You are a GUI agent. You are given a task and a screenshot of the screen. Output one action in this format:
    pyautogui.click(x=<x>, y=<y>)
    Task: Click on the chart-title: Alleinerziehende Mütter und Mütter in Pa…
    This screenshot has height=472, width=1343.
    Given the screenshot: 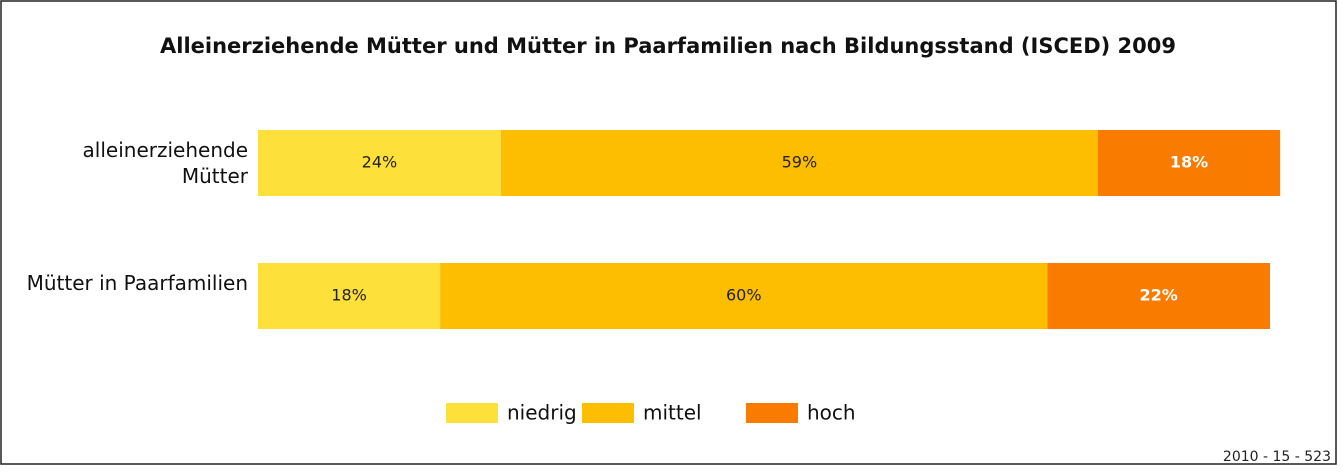 What is the action you would take?
    pyautogui.click(x=668, y=46)
    